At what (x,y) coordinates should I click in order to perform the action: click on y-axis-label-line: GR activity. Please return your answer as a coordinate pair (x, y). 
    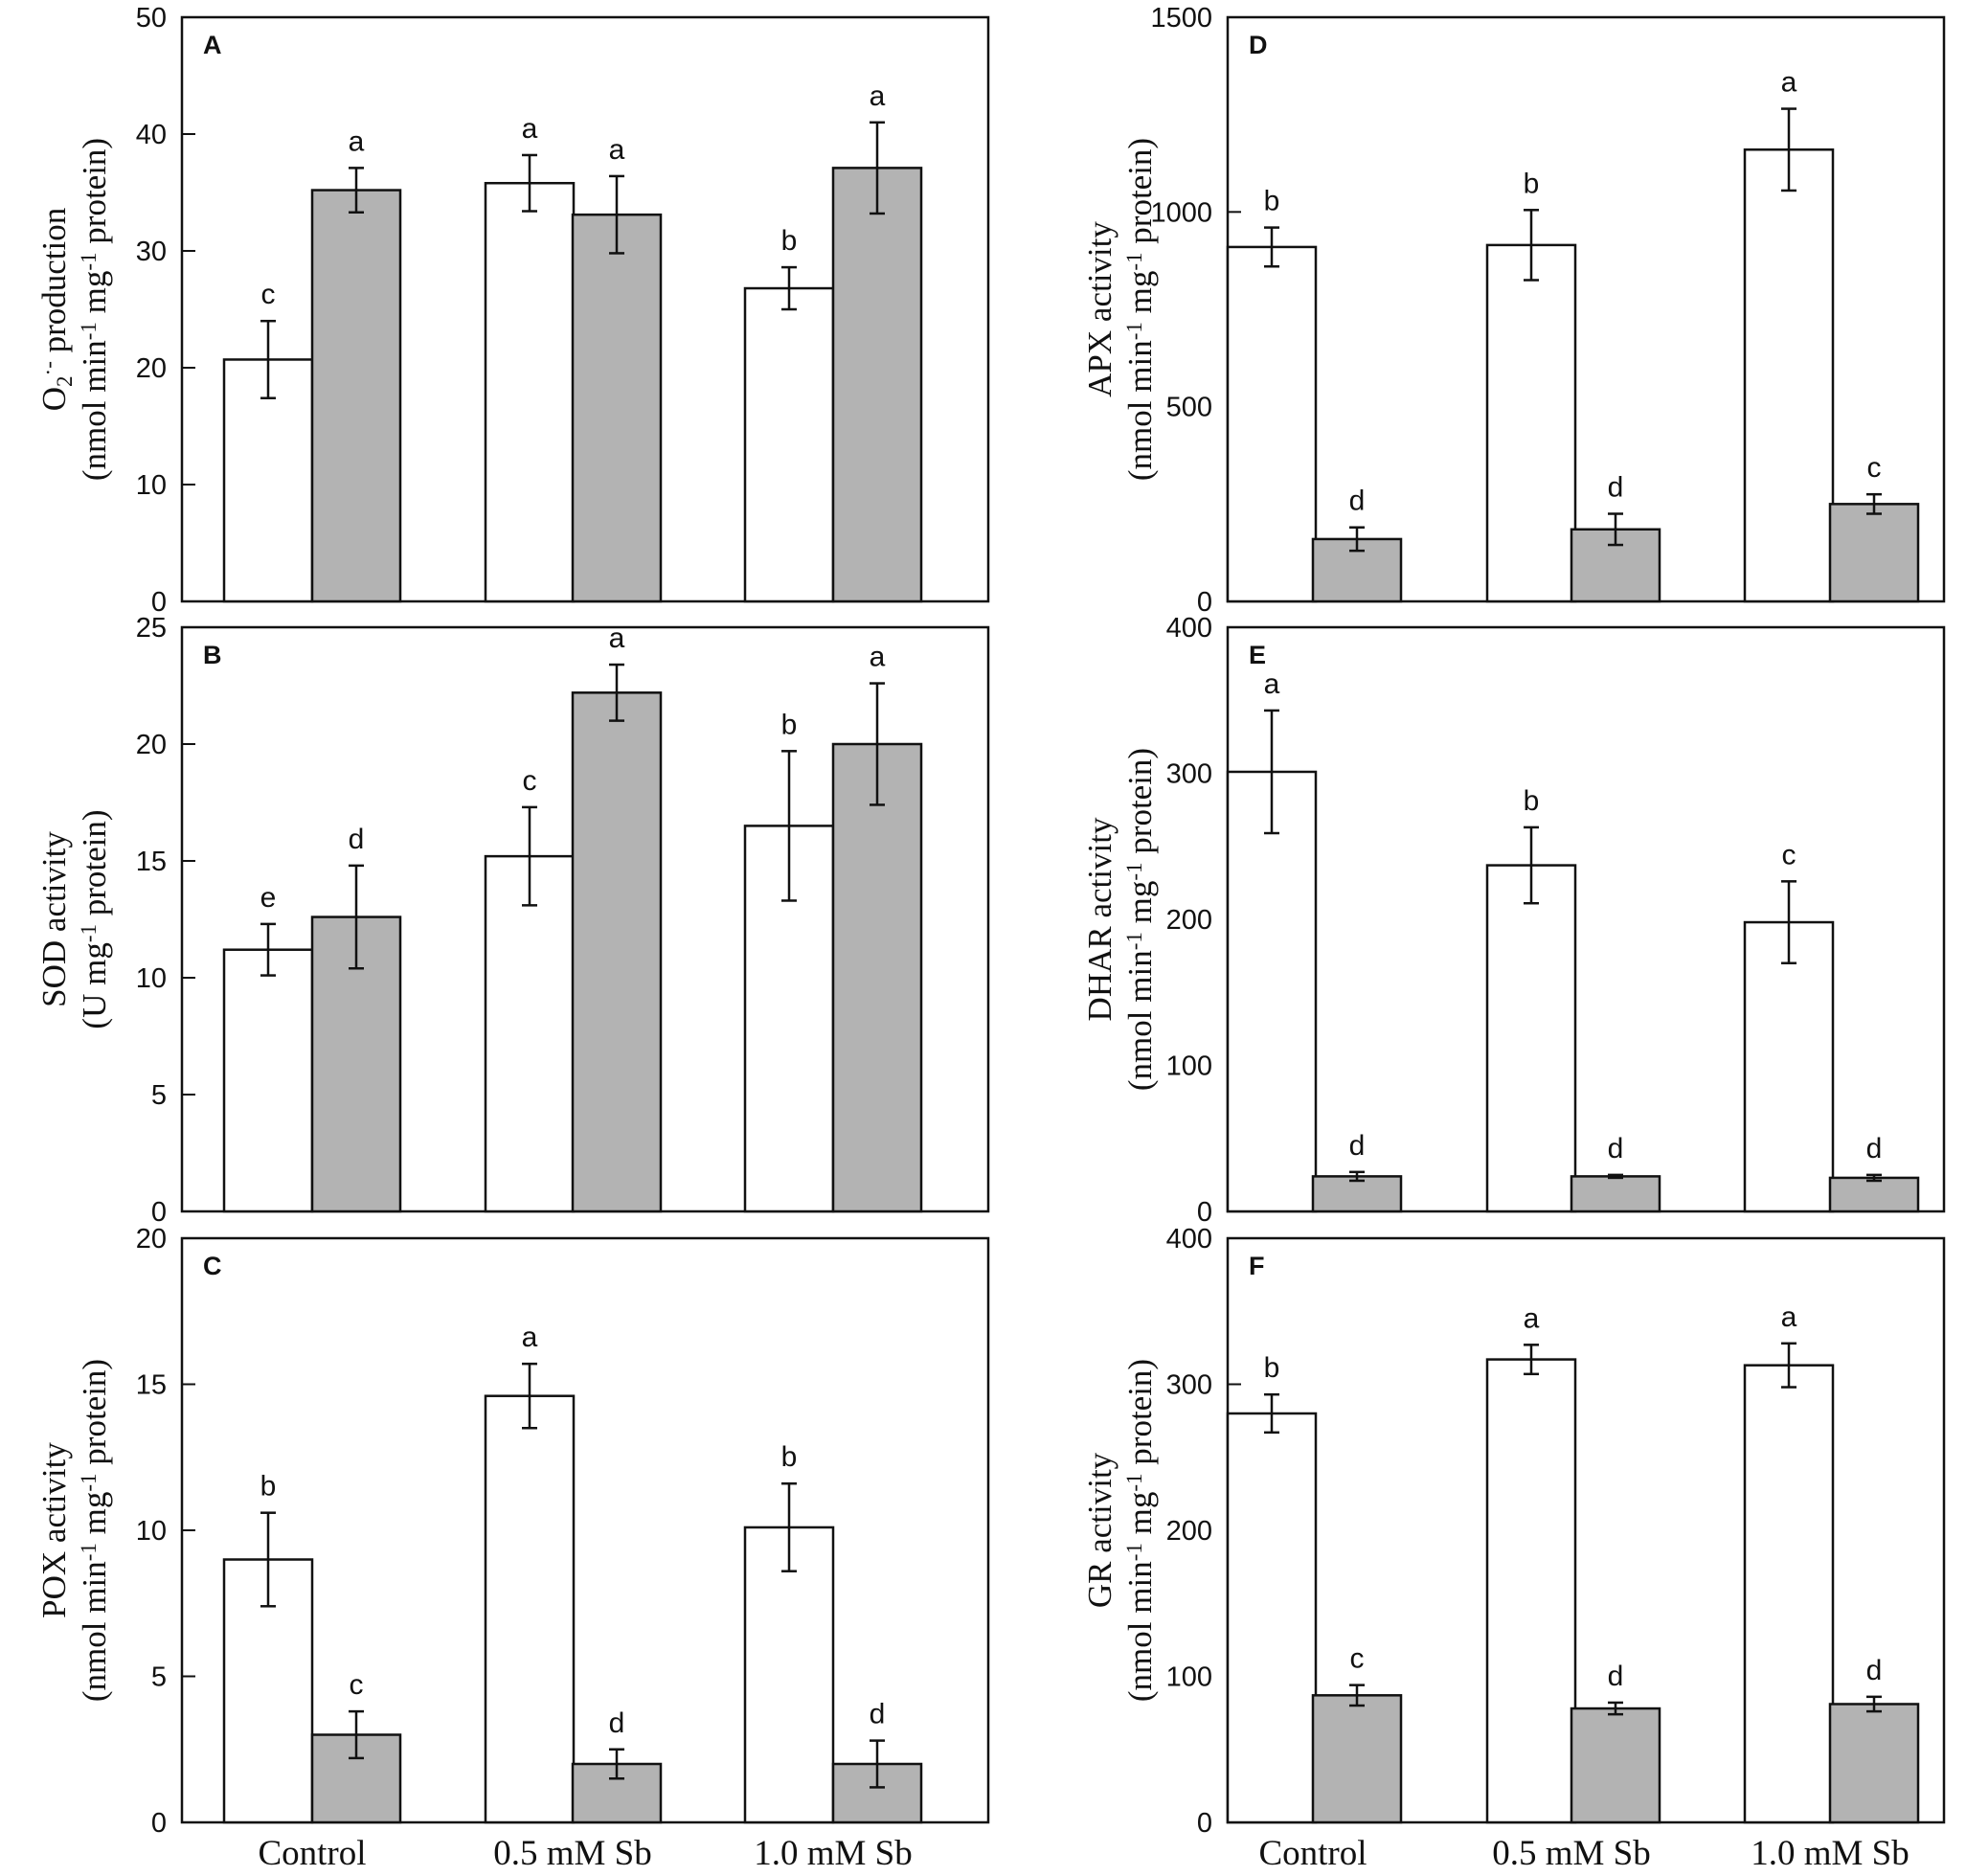
    Looking at the image, I should click on (1100, 1530).